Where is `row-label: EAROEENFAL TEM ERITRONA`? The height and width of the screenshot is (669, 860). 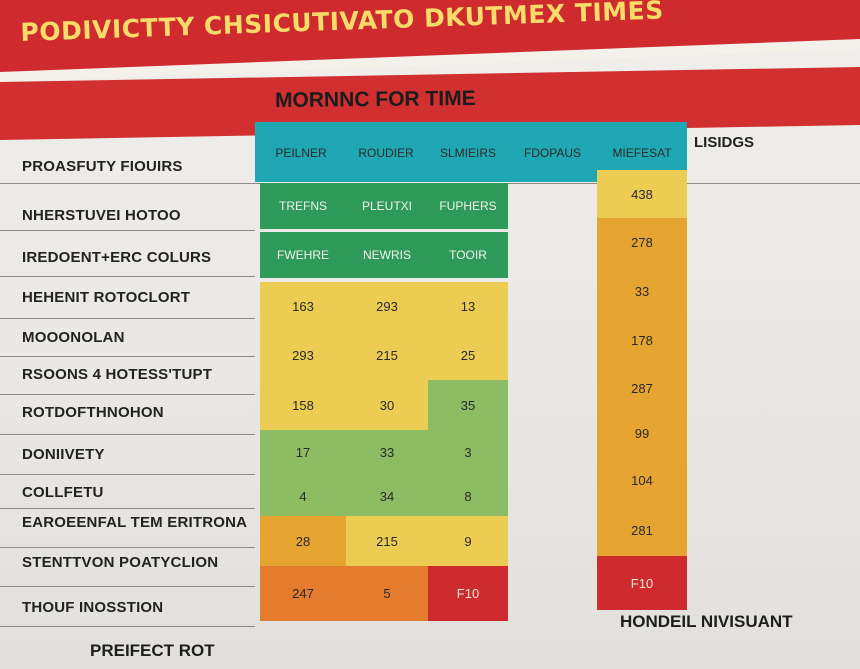
row-label: EAROEENFAL TEM ERITRONA is located at coordinates (135, 522).